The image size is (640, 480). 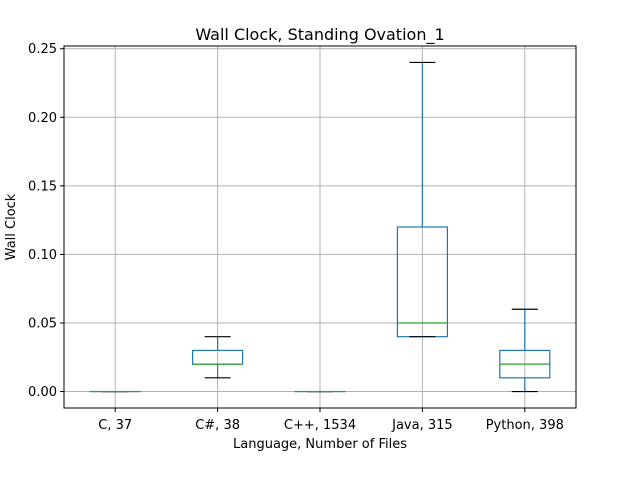 What do you see at coordinates (319, 35) in the screenshot?
I see `chart-title: Wall Clock, Standing Ovation_1` at bounding box center [319, 35].